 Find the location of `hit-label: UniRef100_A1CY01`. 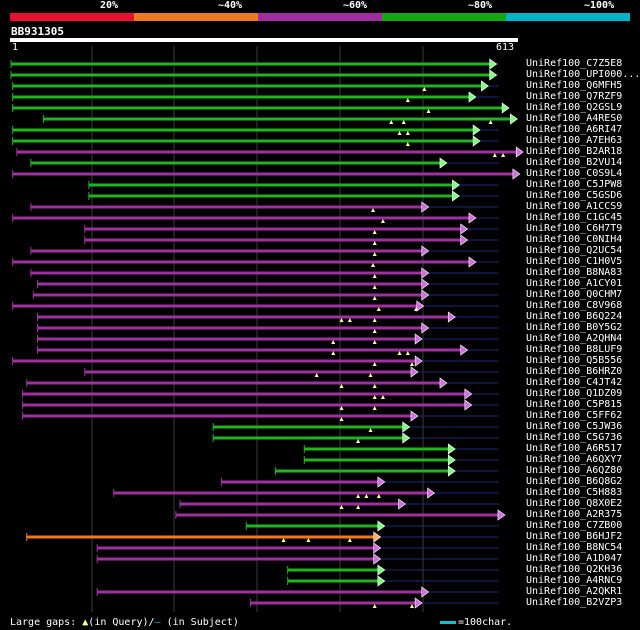

hit-label: UniRef100_A1CY01 is located at coordinates (574, 283).